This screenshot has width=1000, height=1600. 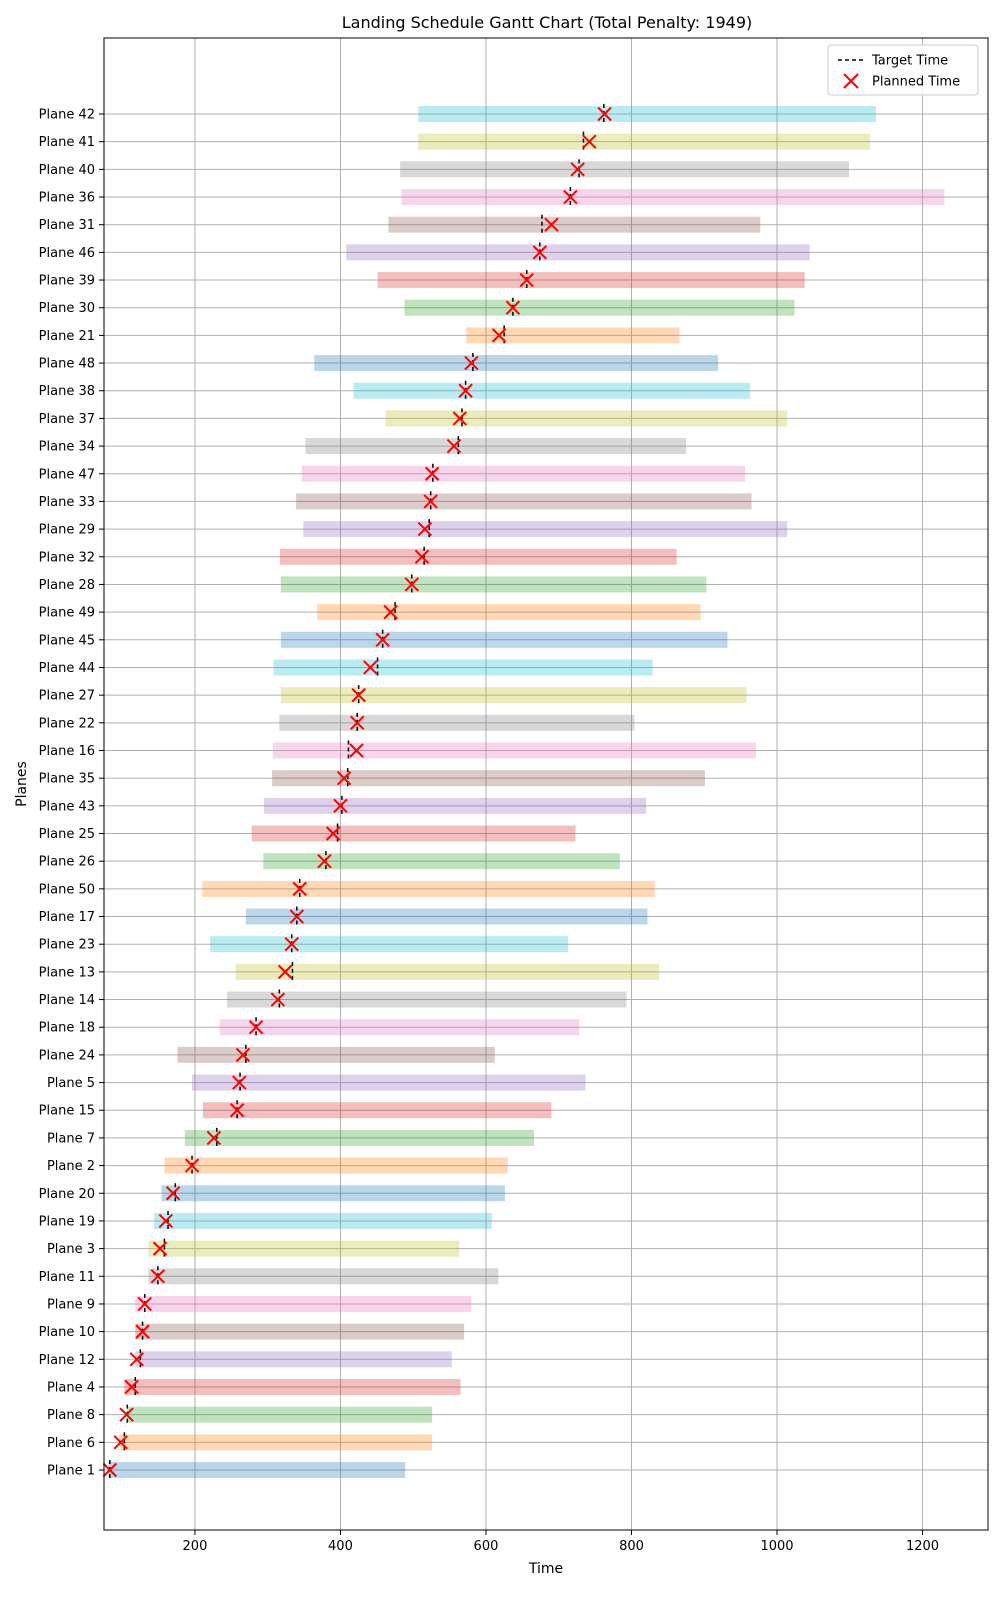 What do you see at coordinates (903, 70) in the screenshot?
I see `legend: Target Time Planned Time` at bounding box center [903, 70].